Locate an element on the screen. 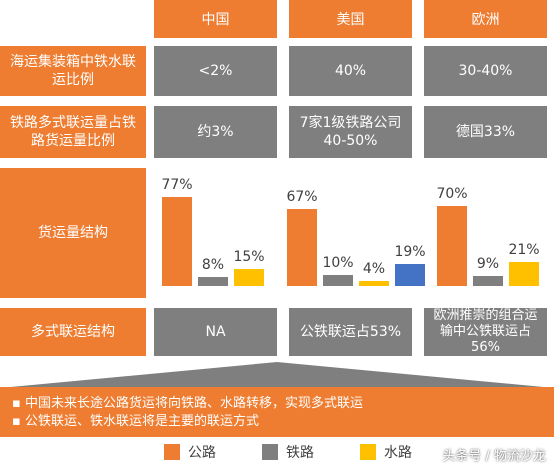 The height and width of the screenshot is (470, 554). bar-label-0-road: 77% is located at coordinates (177, 185).